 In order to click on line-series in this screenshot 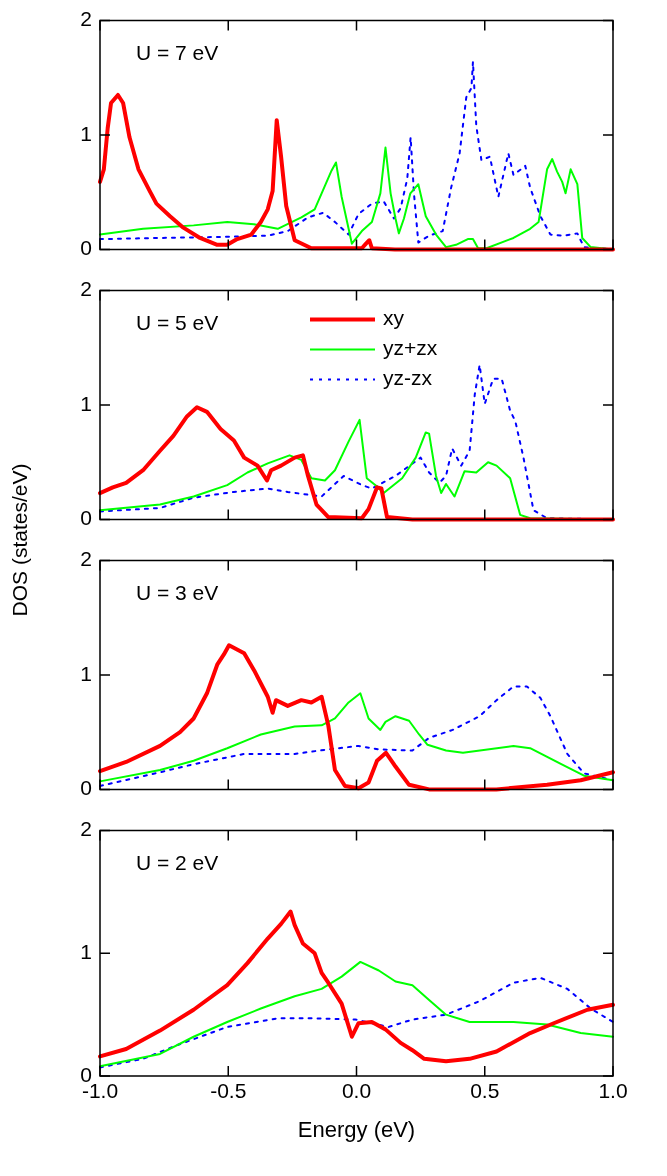, I will do `click(356, 1022)`.